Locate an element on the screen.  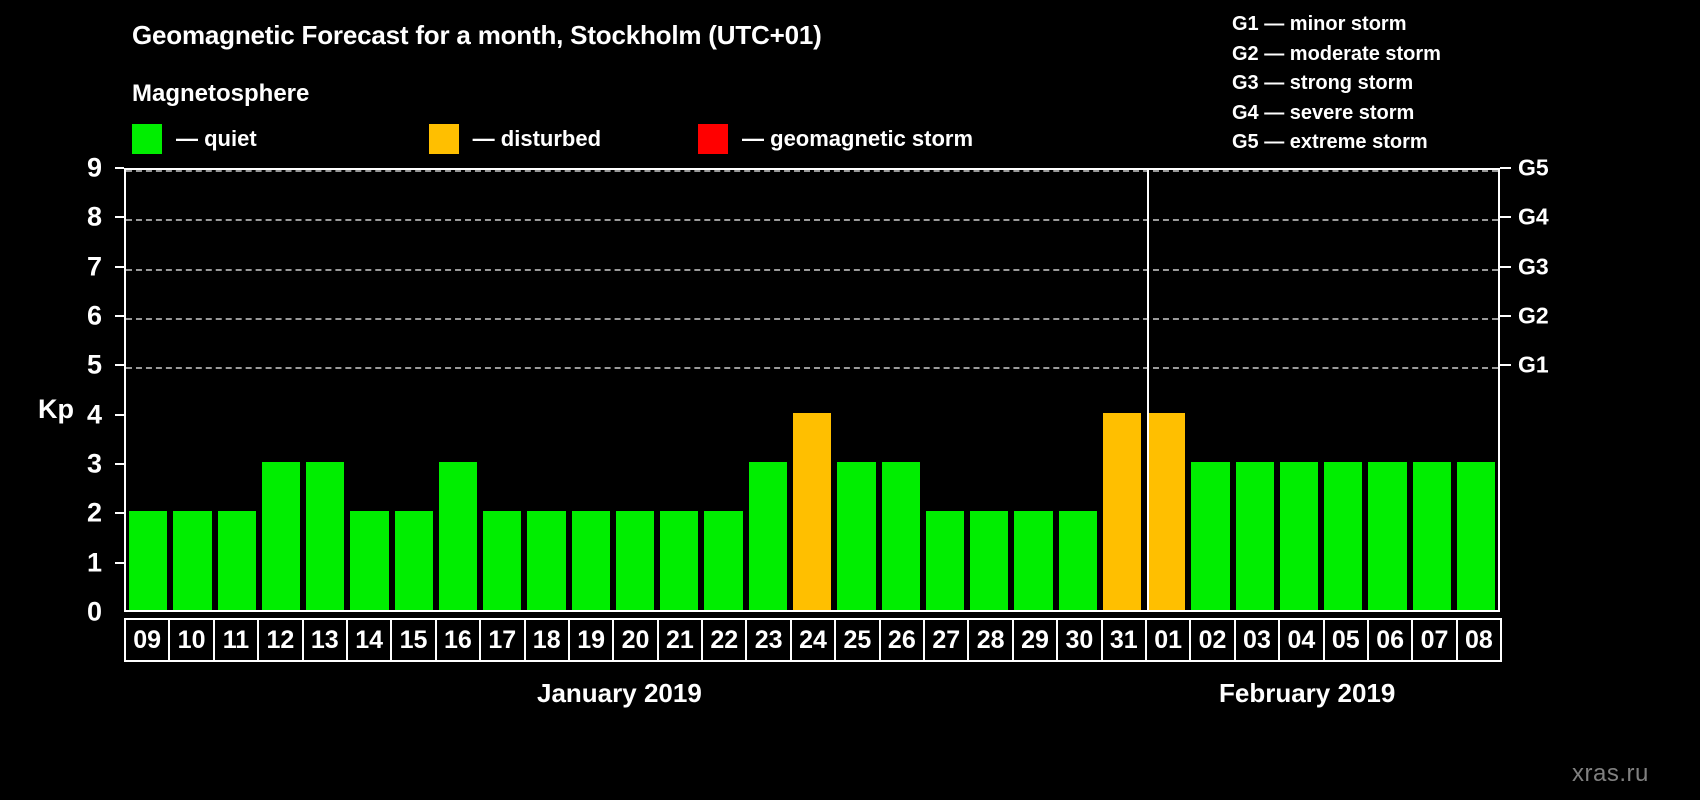
g-scale-line: G3 — strong storm is located at coordinates (1323, 83).